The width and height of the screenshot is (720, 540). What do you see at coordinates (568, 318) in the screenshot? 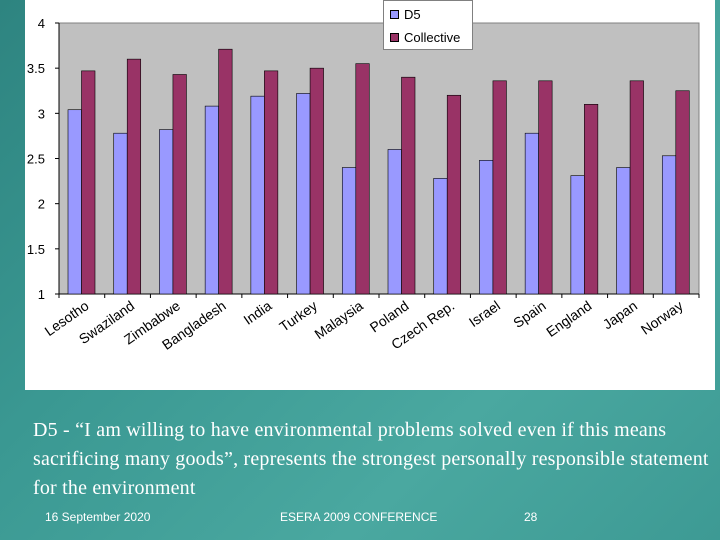
I see `x-tick-label-england: England` at bounding box center [568, 318].